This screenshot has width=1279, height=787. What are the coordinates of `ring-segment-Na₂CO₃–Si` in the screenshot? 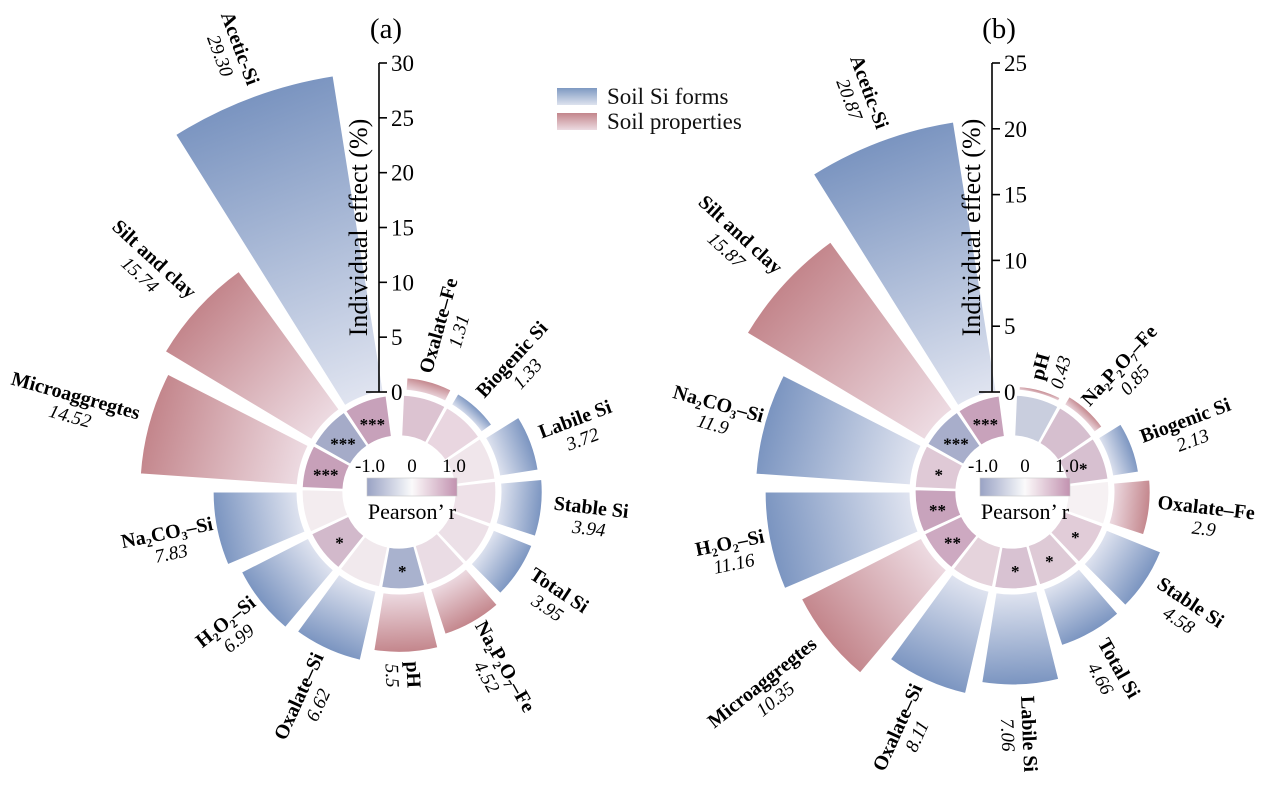 It's located at (939, 467).